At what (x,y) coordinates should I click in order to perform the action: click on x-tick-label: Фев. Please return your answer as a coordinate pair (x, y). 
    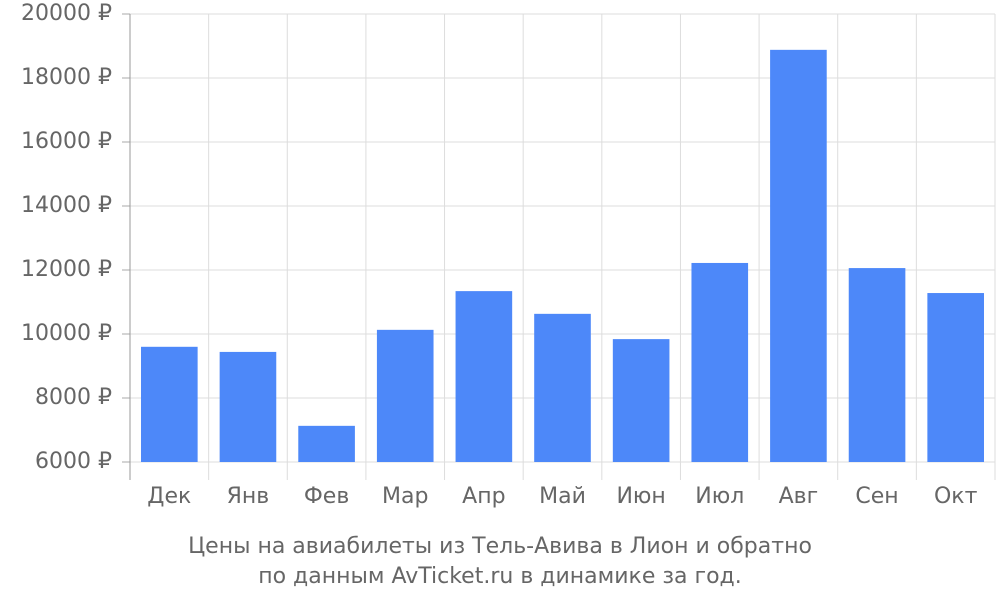
    Looking at the image, I should click on (326, 496).